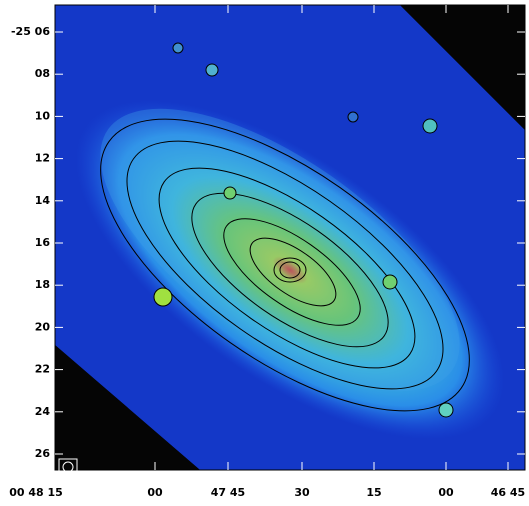 Image resolution: width=529 pixels, height=506 pixels. What do you see at coordinates (43, 242) in the screenshot?
I see `y-tick-label: 16` at bounding box center [43, 242].